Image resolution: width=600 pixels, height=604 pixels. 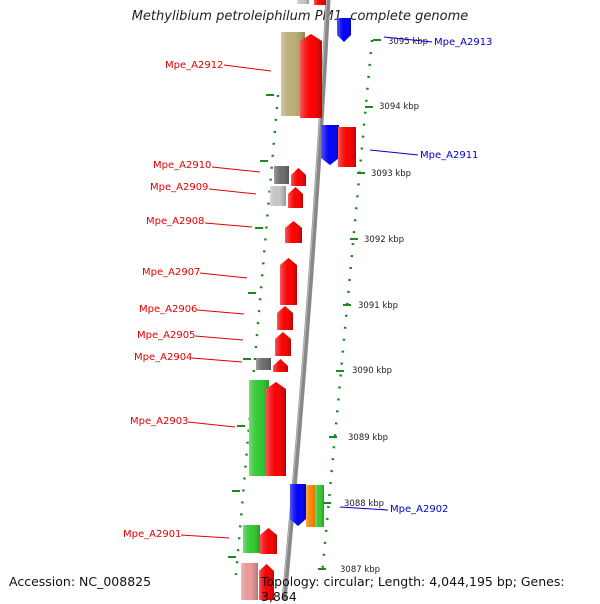 I want to click on gene-label: Mpe_A2912, so click(x=194, y=65).